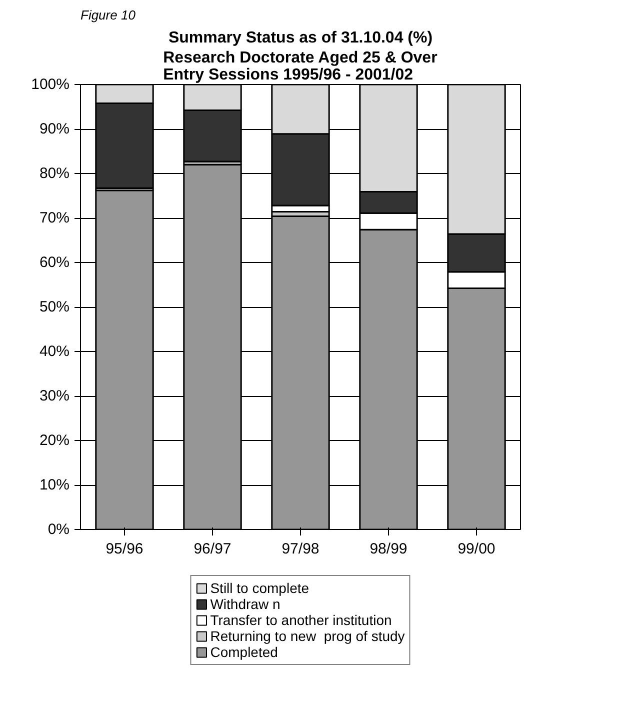 The image size is (622, 706). I want to click on legend-label: Withdraw n, so click(245, 604).